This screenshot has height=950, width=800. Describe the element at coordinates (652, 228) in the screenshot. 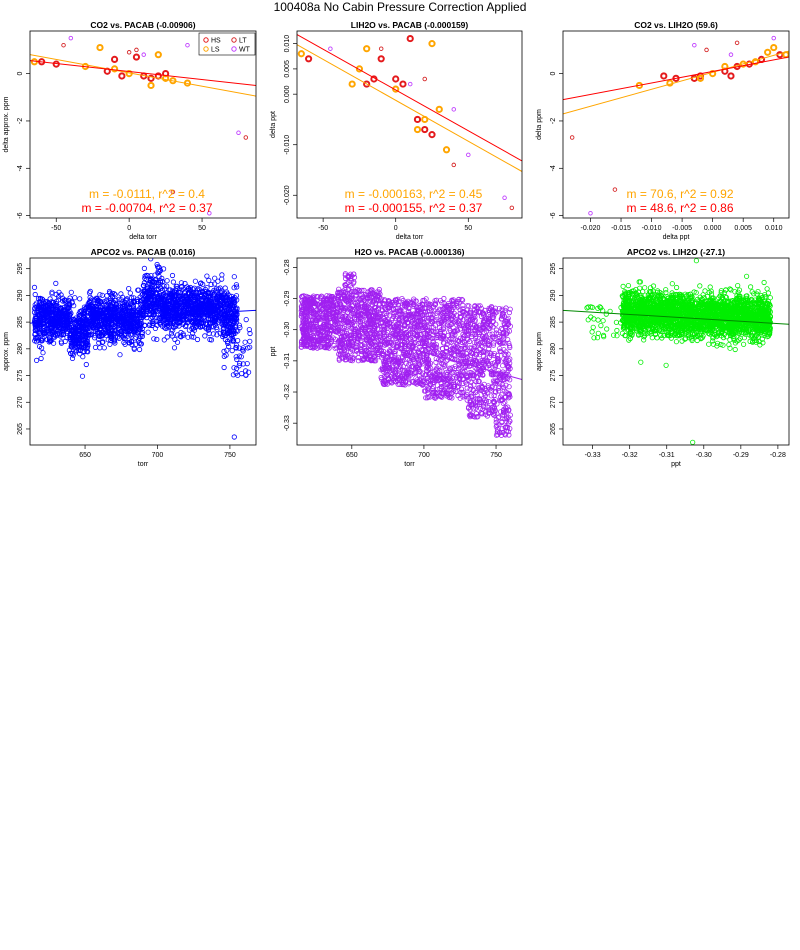

I see `x-tick-label: -0.010` at that location.